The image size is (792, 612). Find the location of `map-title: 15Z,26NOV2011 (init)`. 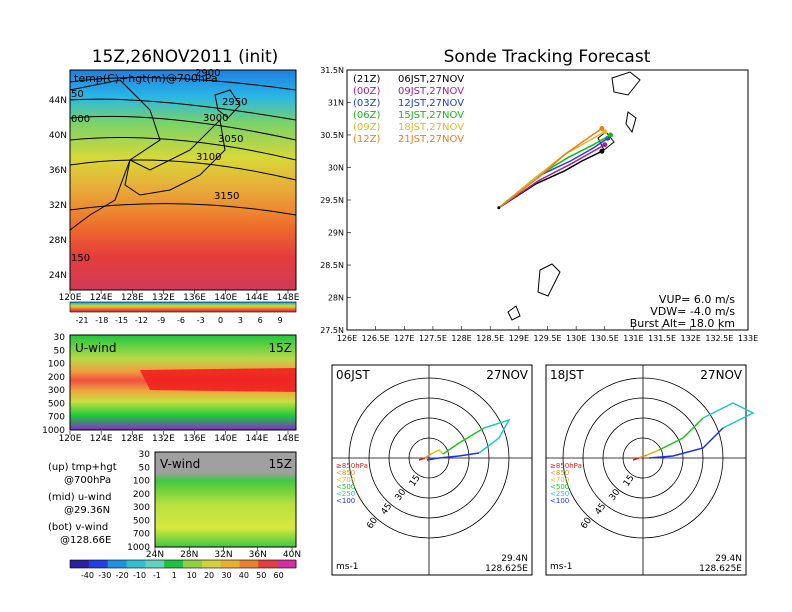

map-title: 15Z,26NOV2011 (init) is located at coordinates (185, 57).